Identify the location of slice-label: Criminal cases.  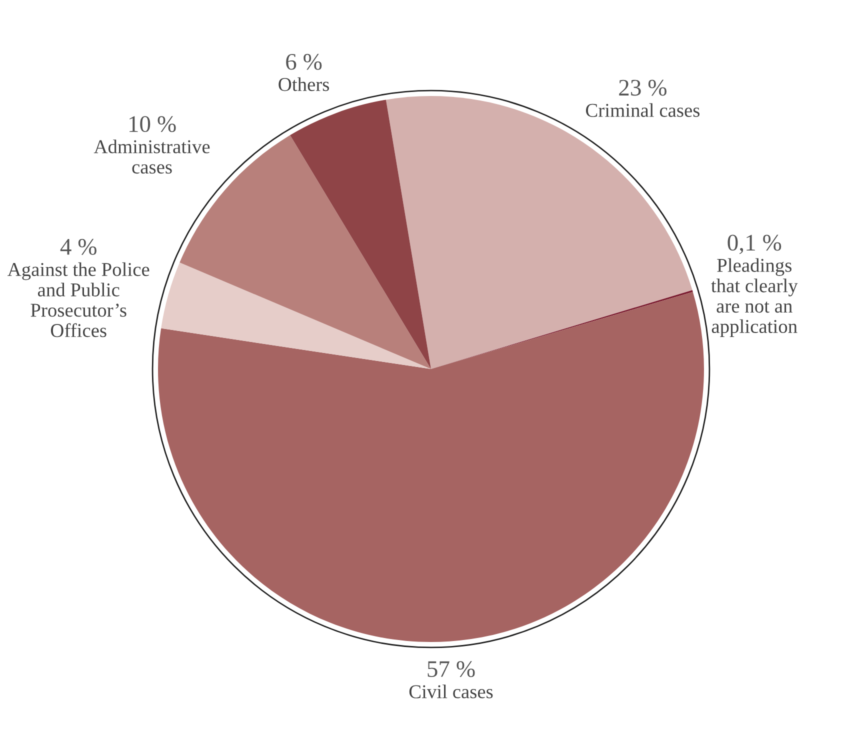
(643, 110).